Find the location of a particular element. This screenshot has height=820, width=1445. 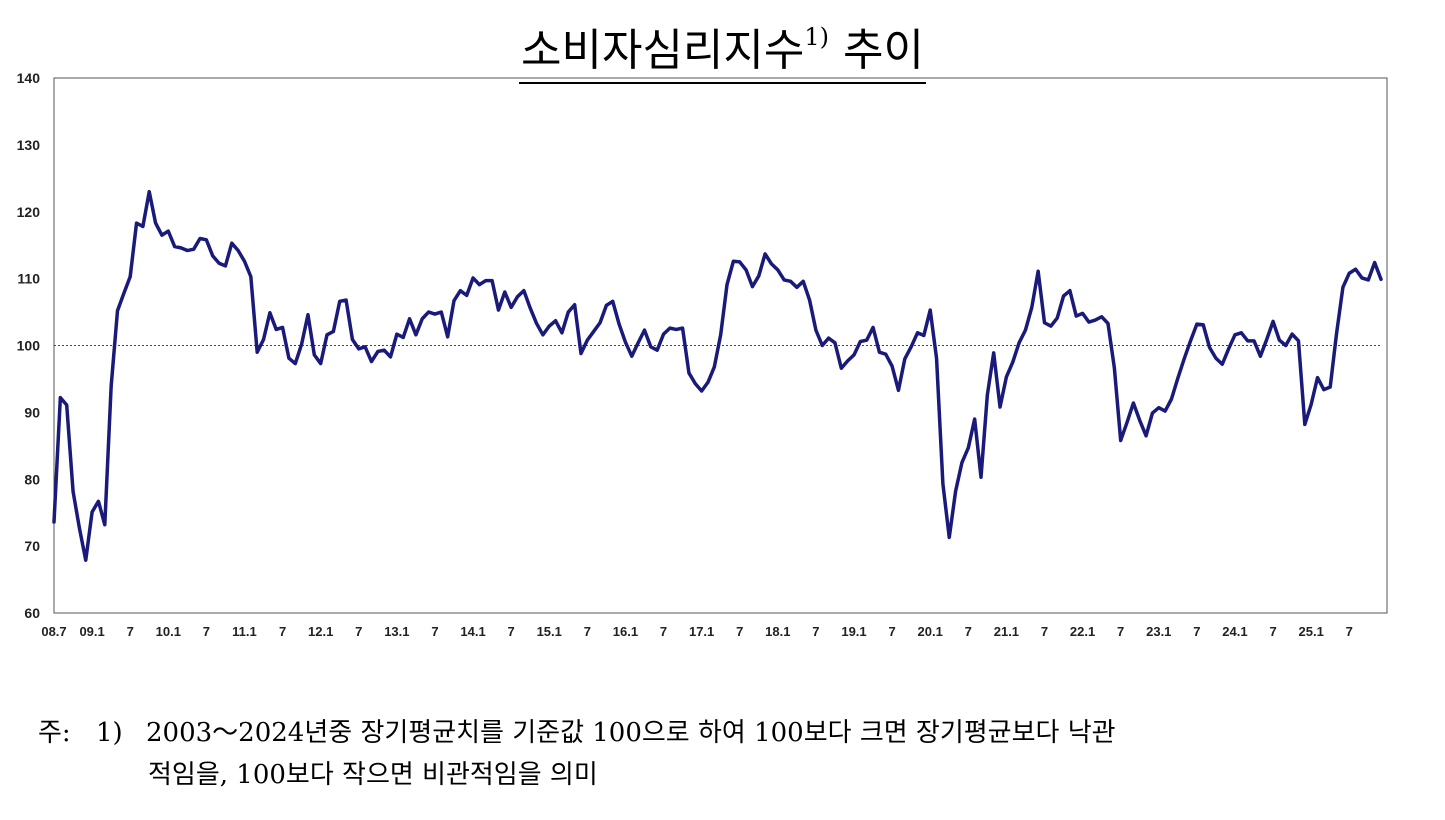

chart-title-footnote-mark: 1) is located at coordinates (817, 37).